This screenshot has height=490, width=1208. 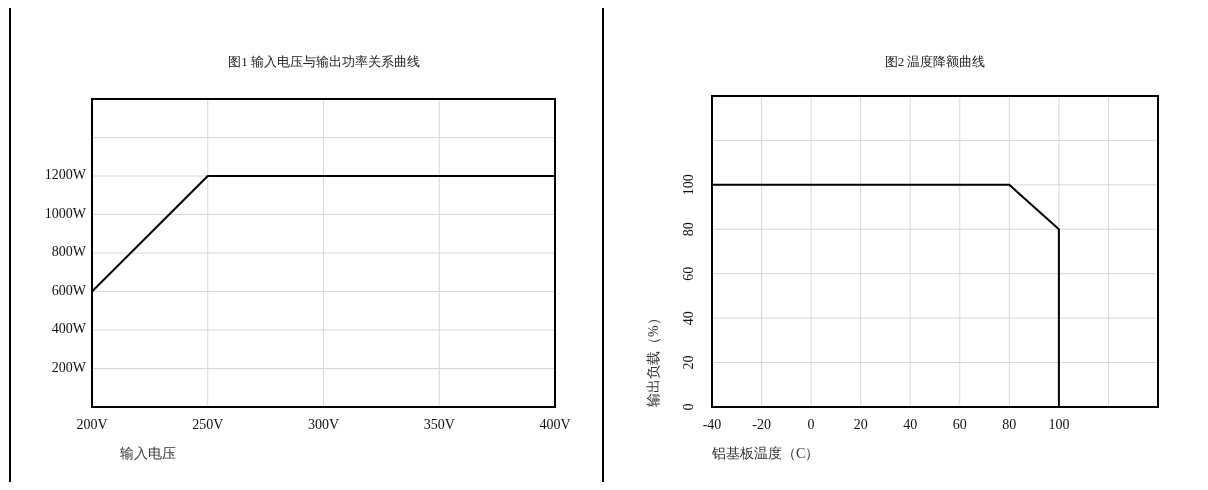 What do you see at coordinates (69, 290) in the screenshot?
I see `y-tick-label: 600W` at bounding box center [69, 290].